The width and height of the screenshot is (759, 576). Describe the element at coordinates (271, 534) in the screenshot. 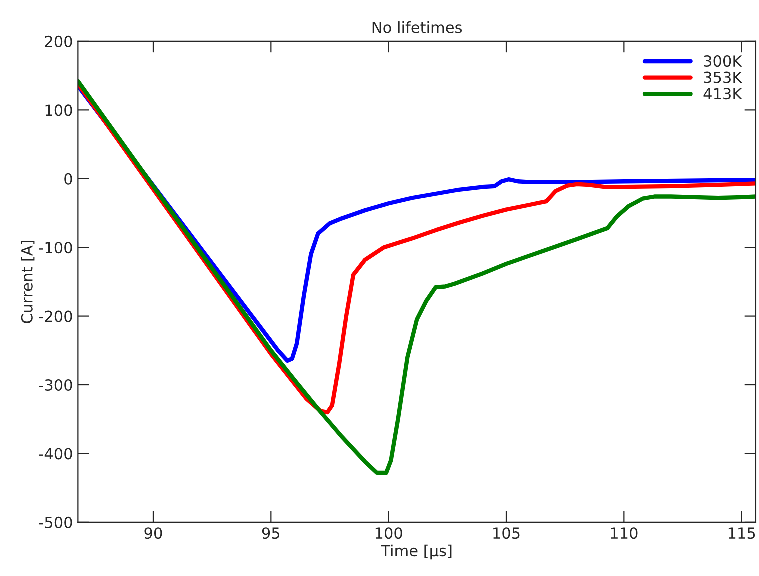

I see `x-tick-label: 95` at that location.